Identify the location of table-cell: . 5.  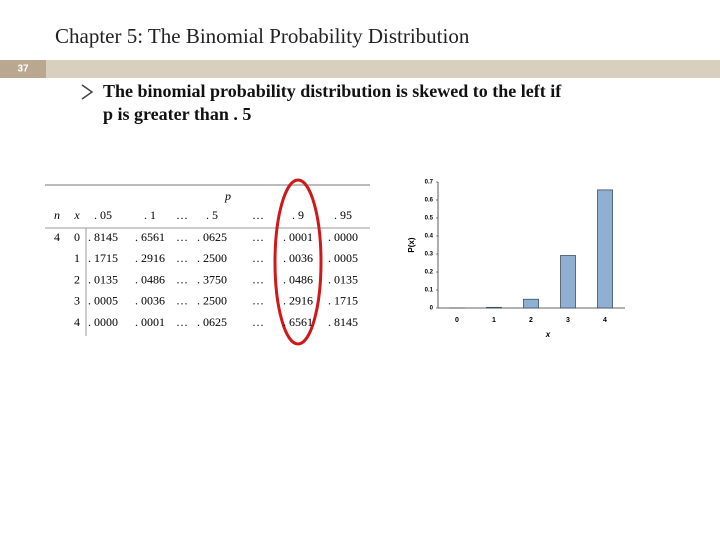
(212, 215).